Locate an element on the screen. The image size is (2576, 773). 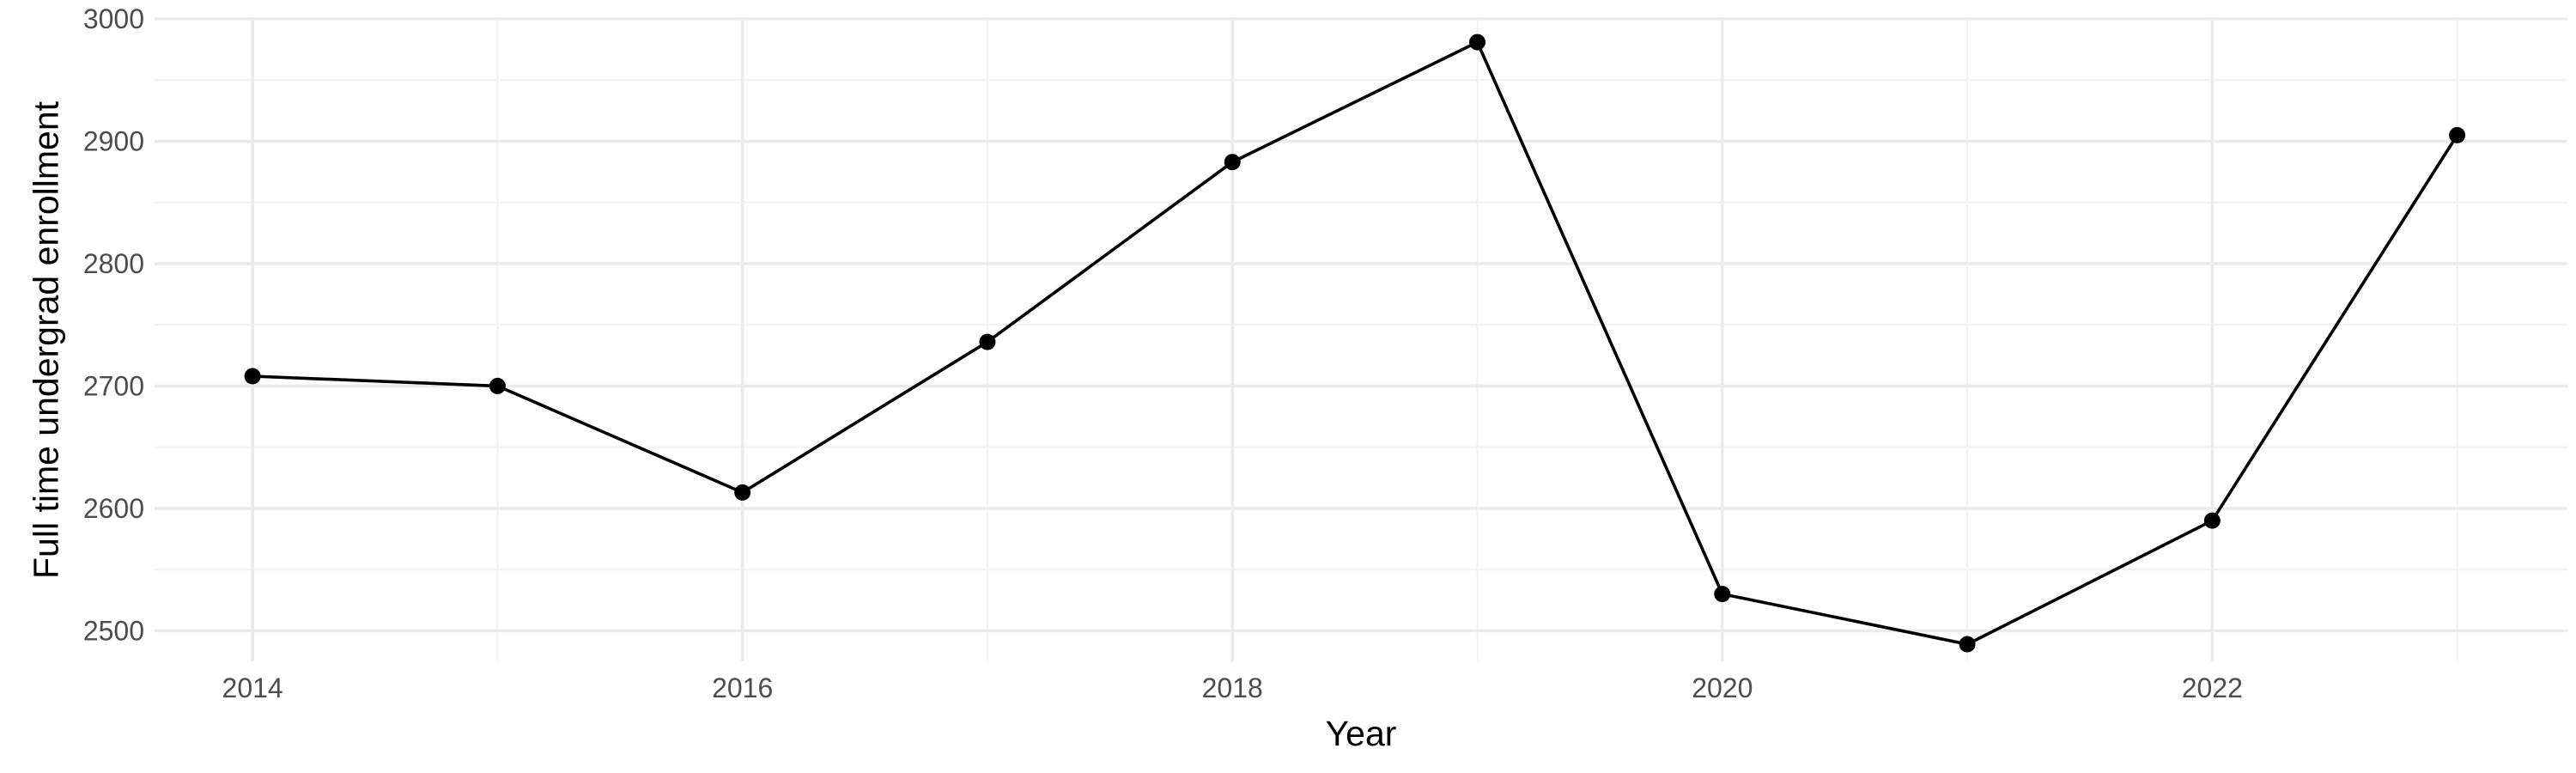
y-tick-label: 2600 is located at coordinates (113, 509).